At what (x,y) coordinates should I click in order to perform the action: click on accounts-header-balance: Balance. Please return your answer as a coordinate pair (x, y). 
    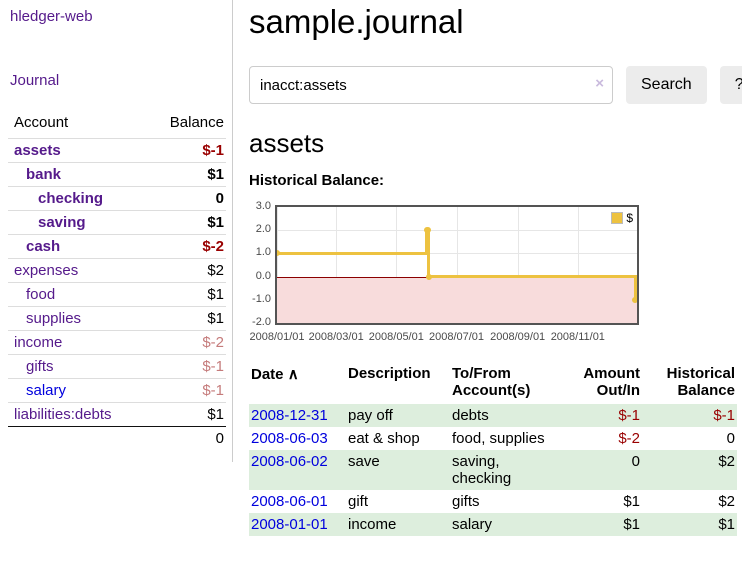
    Looking at the image, I should click on (196, 122).